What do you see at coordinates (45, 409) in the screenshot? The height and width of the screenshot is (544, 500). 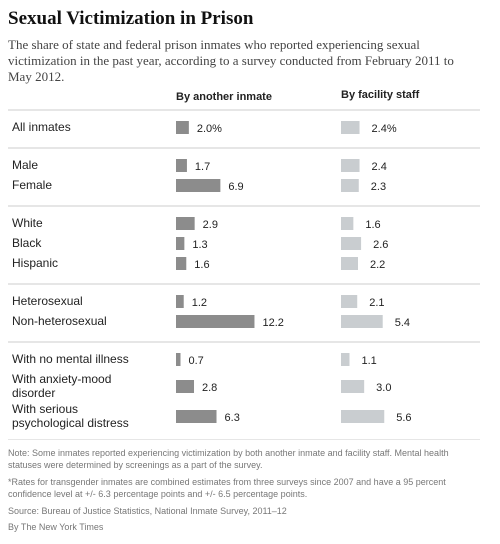 I see `category-label: With serious` at bounding box center [45, 409].